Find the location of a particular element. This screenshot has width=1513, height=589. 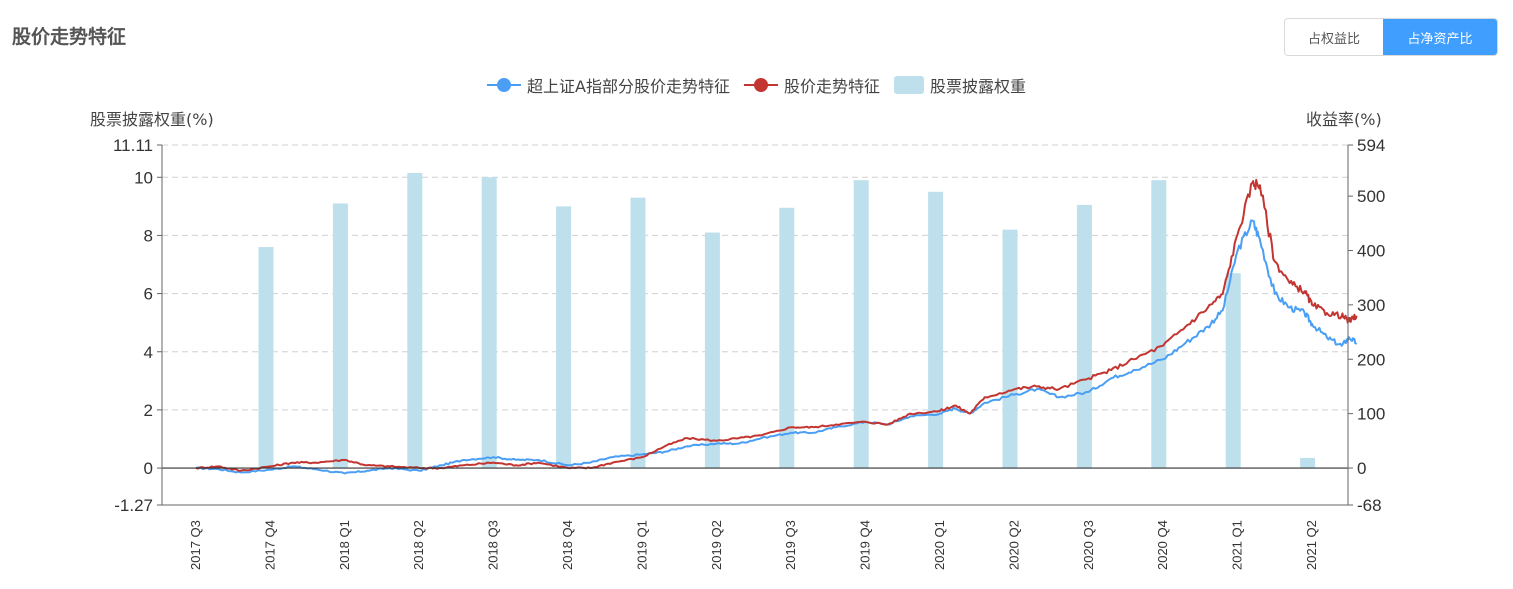

legend-item-excess: 超上证A指部分股价走势特征 is located at coordinates (608, 85).